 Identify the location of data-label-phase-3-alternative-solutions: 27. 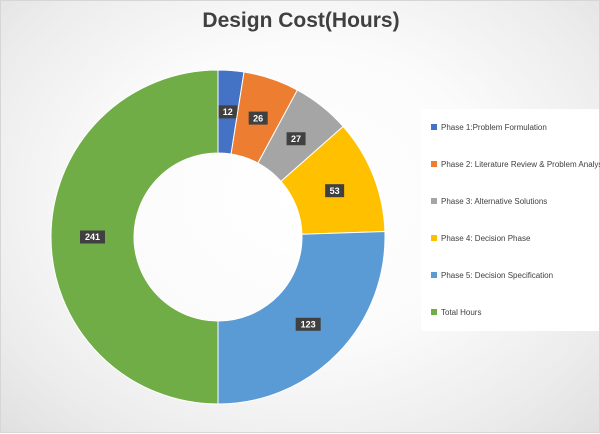
(296, 139).